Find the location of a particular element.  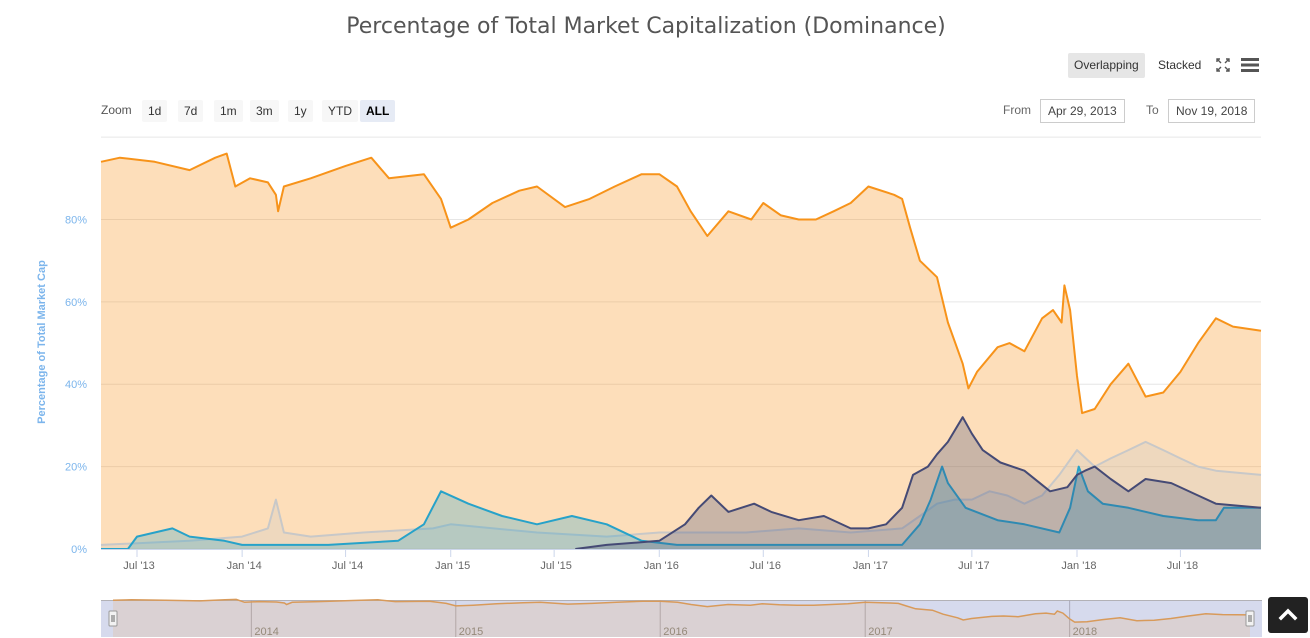

navigator-right-handle is located at coordinates (1250, 618).